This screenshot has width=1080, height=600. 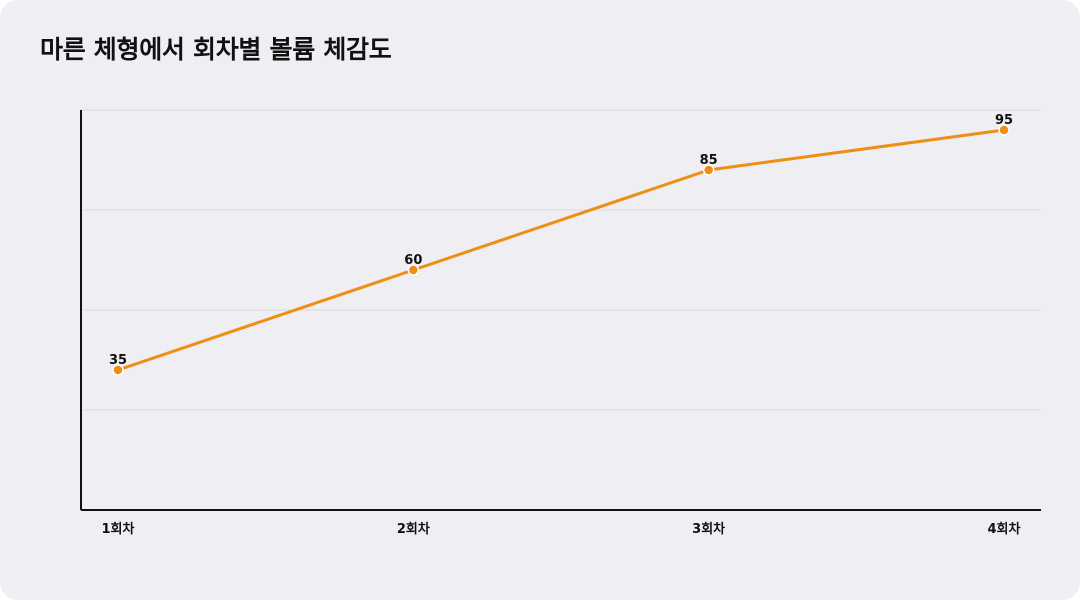 I want to click on x-tick-label: 2회차, so click(x=413, y=529).